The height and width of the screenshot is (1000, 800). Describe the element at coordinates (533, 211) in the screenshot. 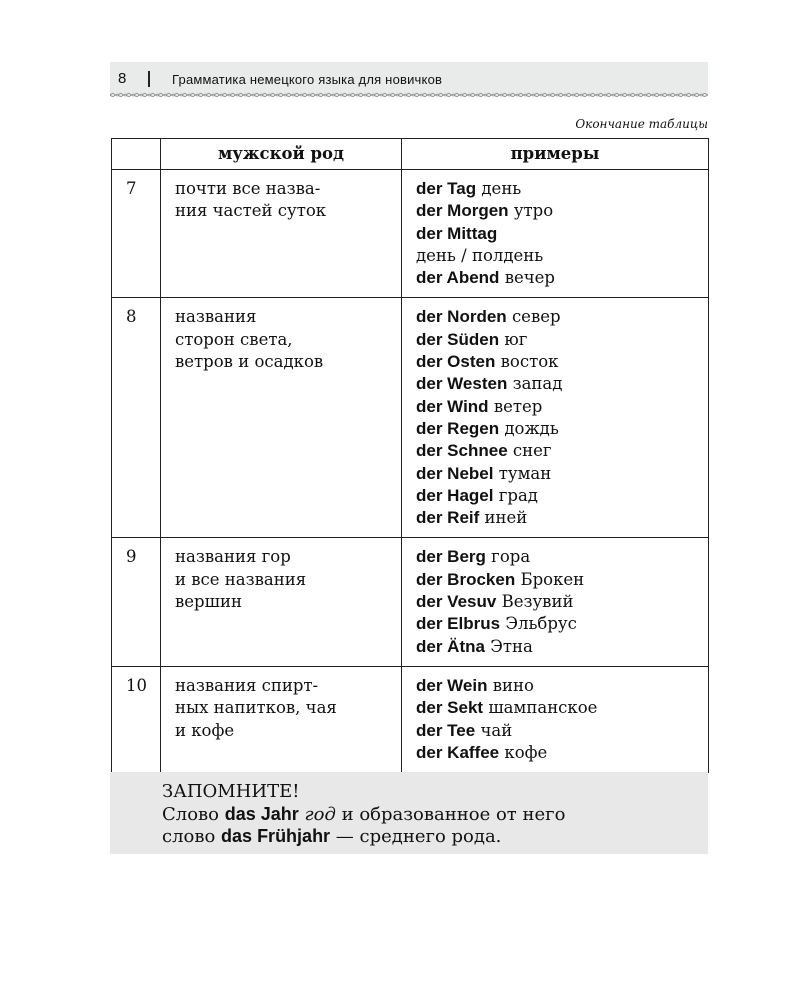

I see `translation: утро` at that location.